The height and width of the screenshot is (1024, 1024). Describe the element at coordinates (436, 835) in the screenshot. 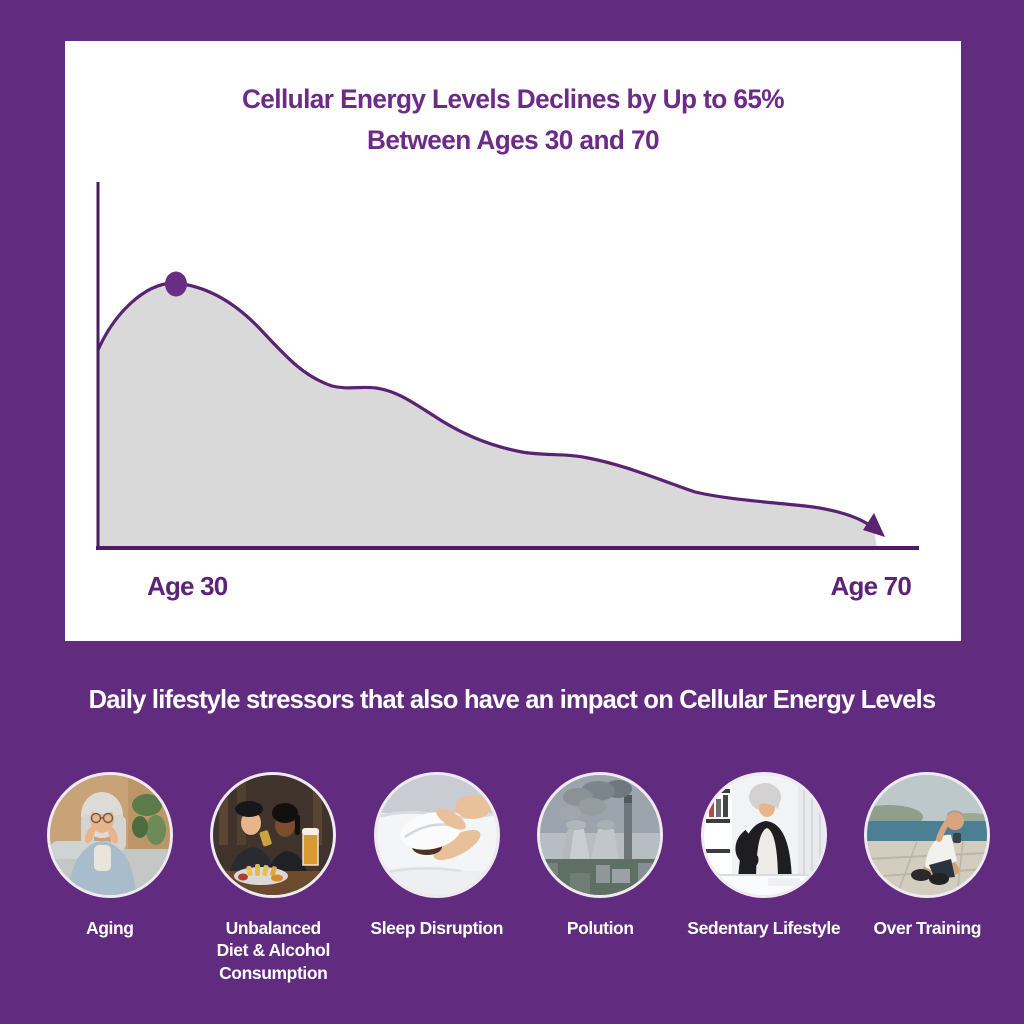

I see `sleep-disruption-photo` at that location.